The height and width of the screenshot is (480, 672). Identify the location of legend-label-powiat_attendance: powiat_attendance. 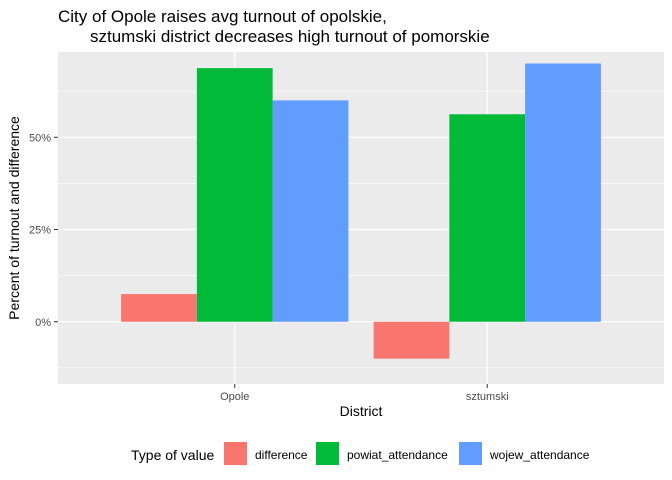
(397, 455).